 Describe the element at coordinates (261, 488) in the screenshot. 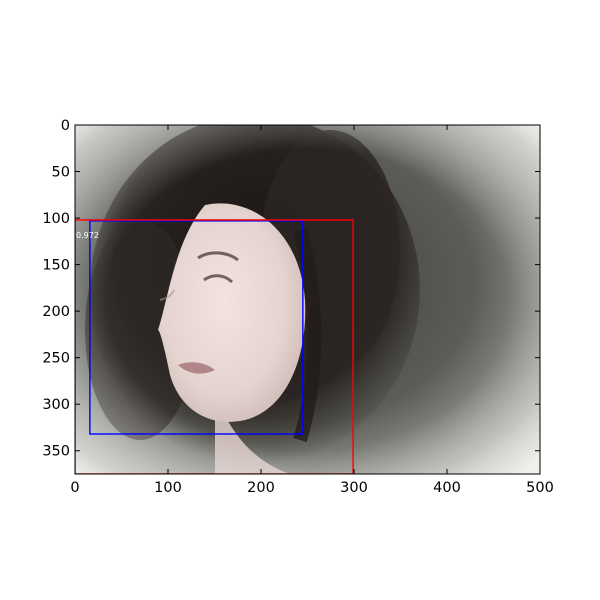

I see `x-tick-label: 200` at that location.